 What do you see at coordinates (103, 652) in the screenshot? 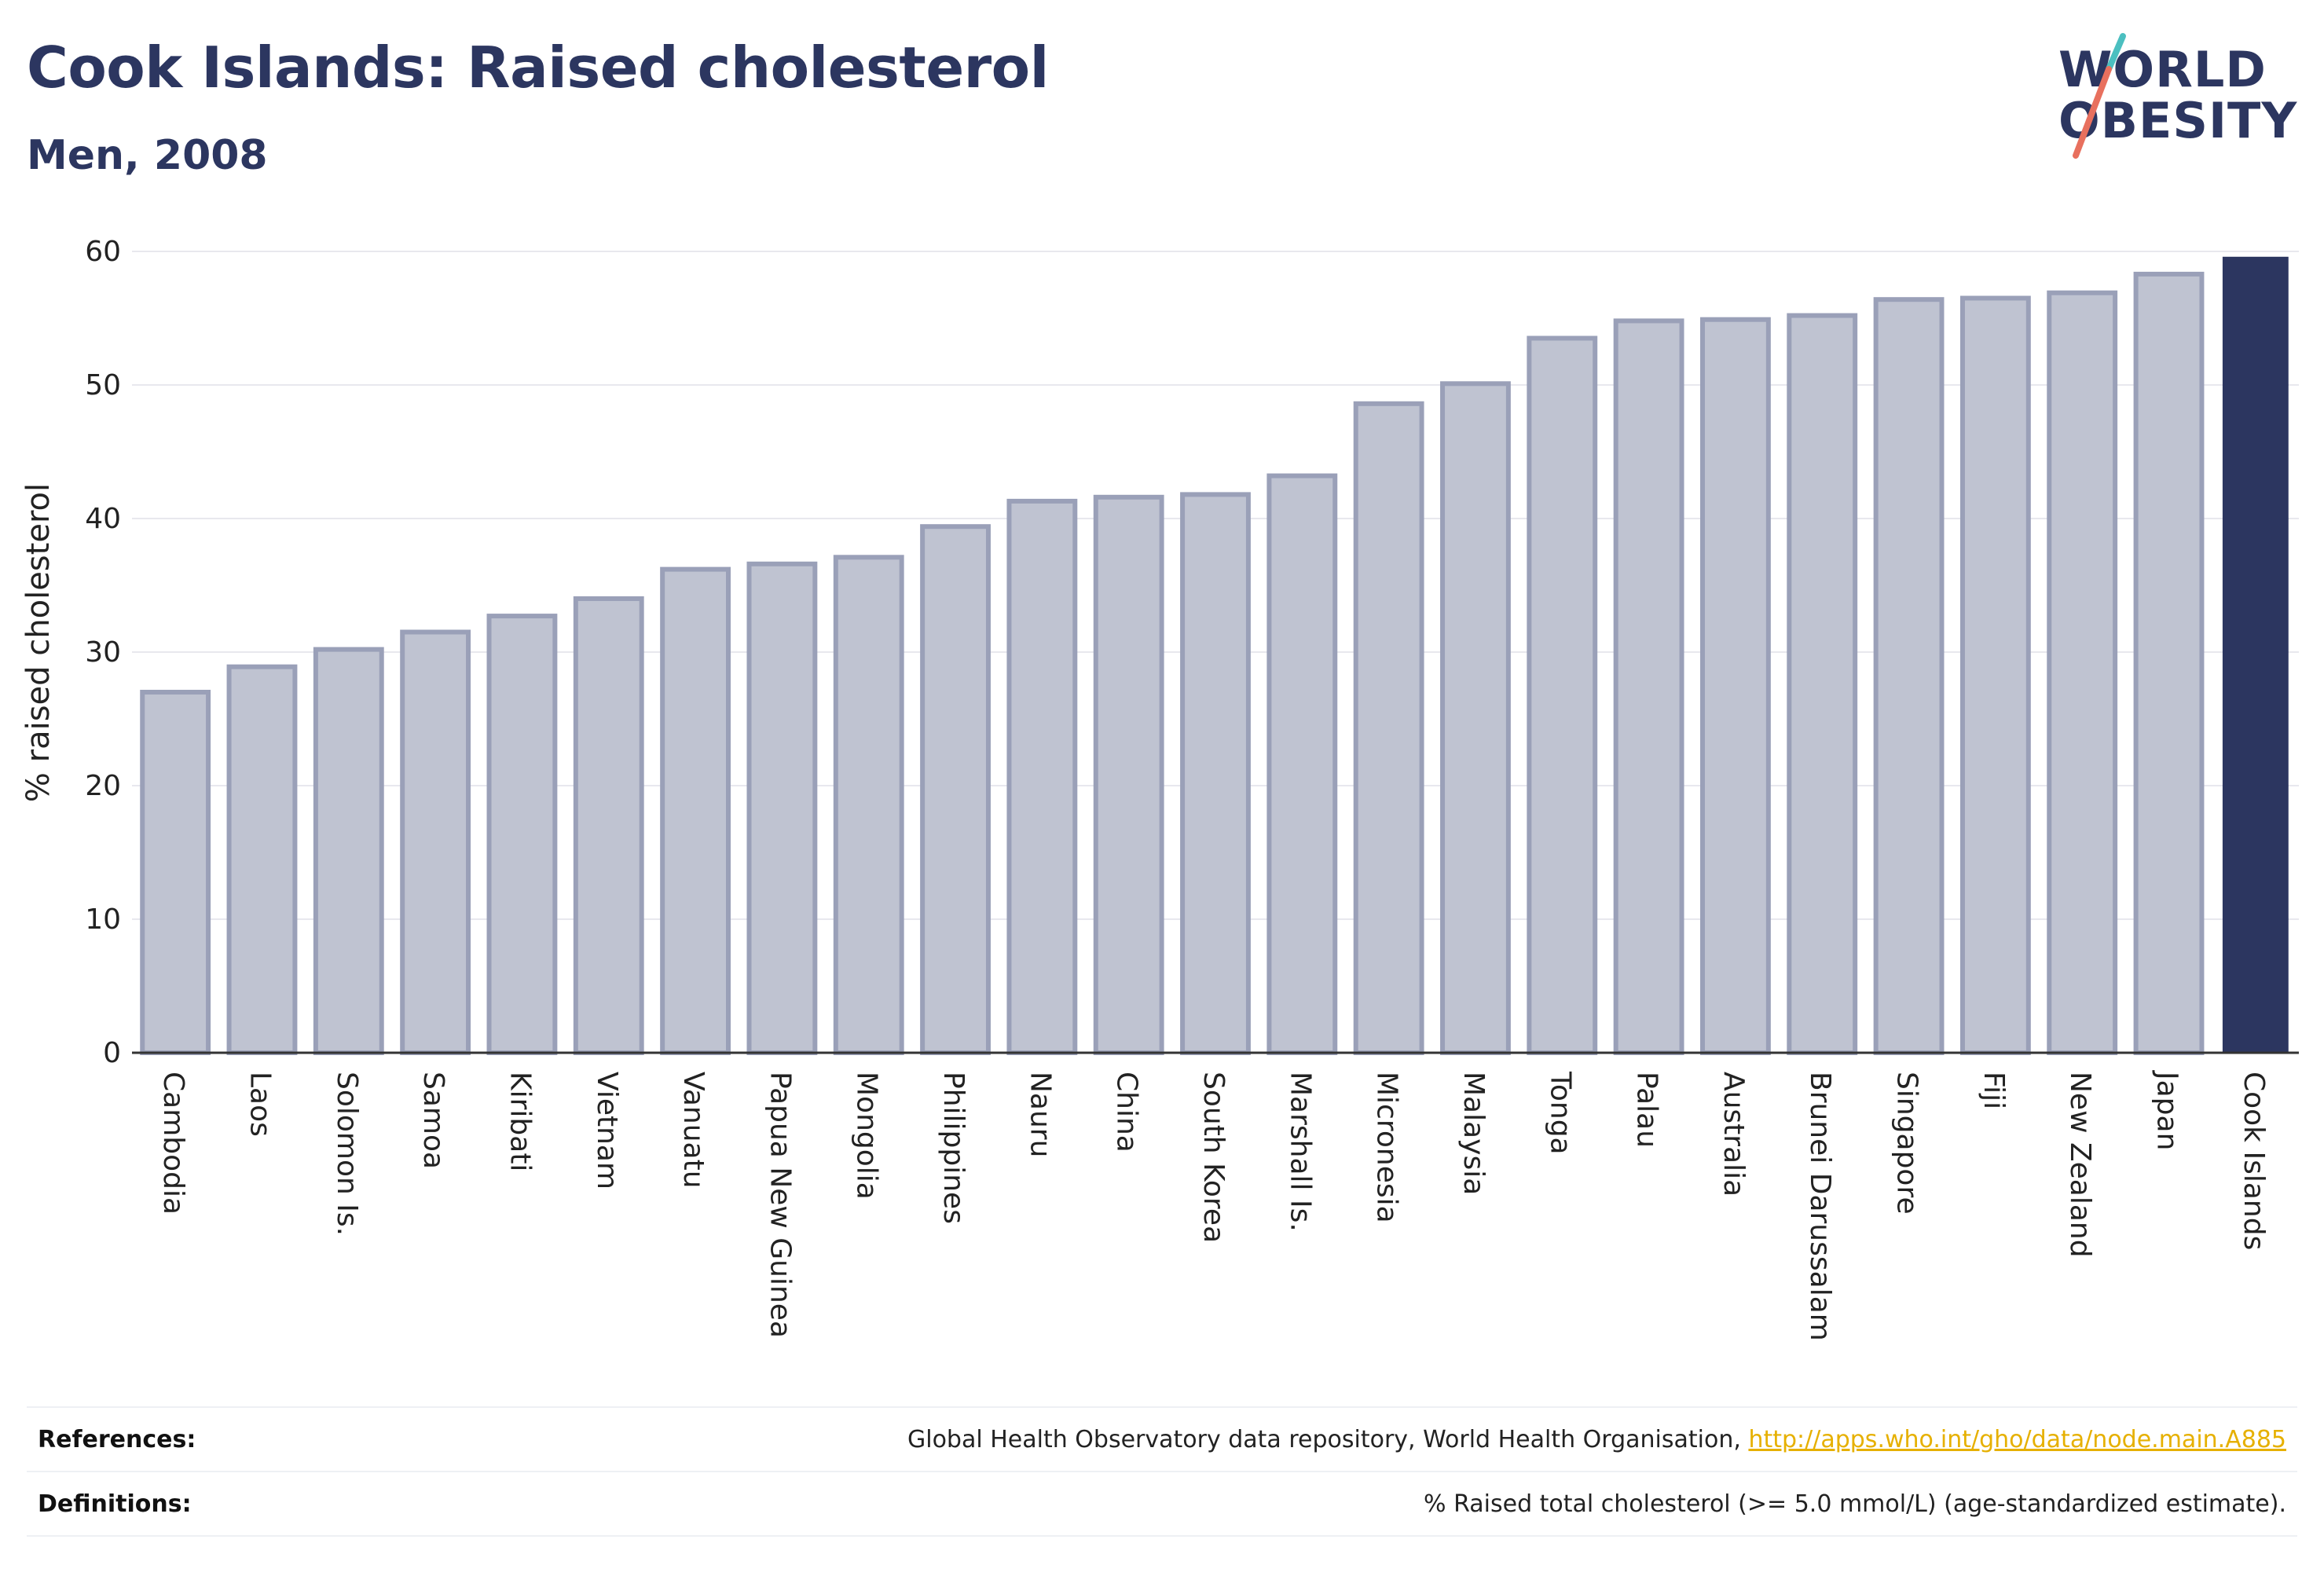
I see `y-tick-label: 30` at bounding box center [103, 652].